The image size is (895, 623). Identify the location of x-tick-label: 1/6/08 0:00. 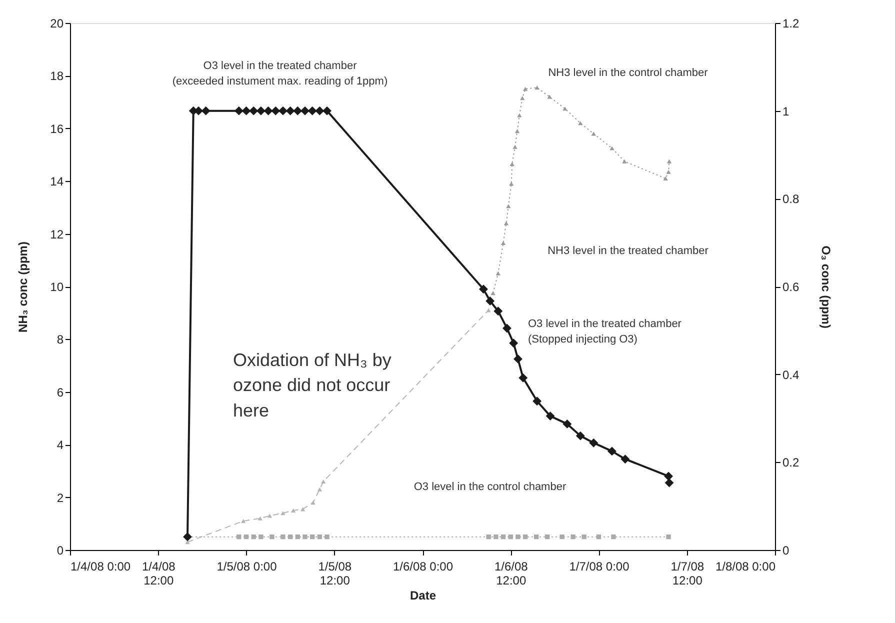
(423, 567).